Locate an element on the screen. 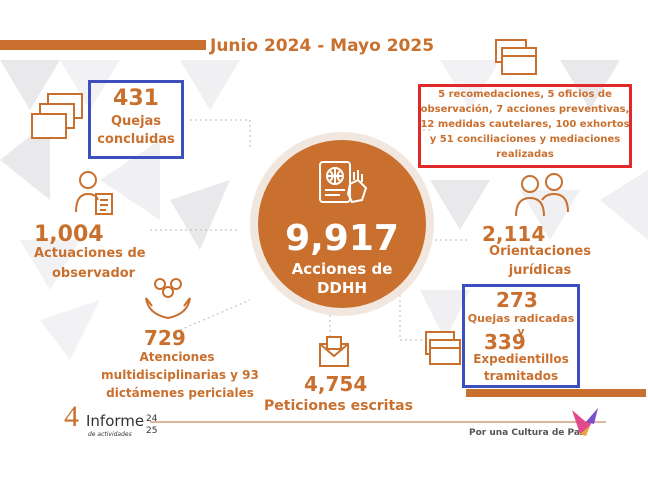 The width and height of the screenshot is (648, 486). center-label: Acciones de DDHH is located at coordinates (342, 279).